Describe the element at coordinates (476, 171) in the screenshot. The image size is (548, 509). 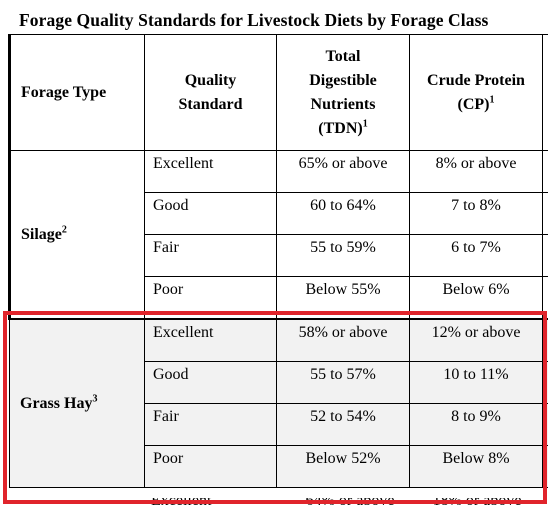
I see `cp-cell: 8% or above` at that location.